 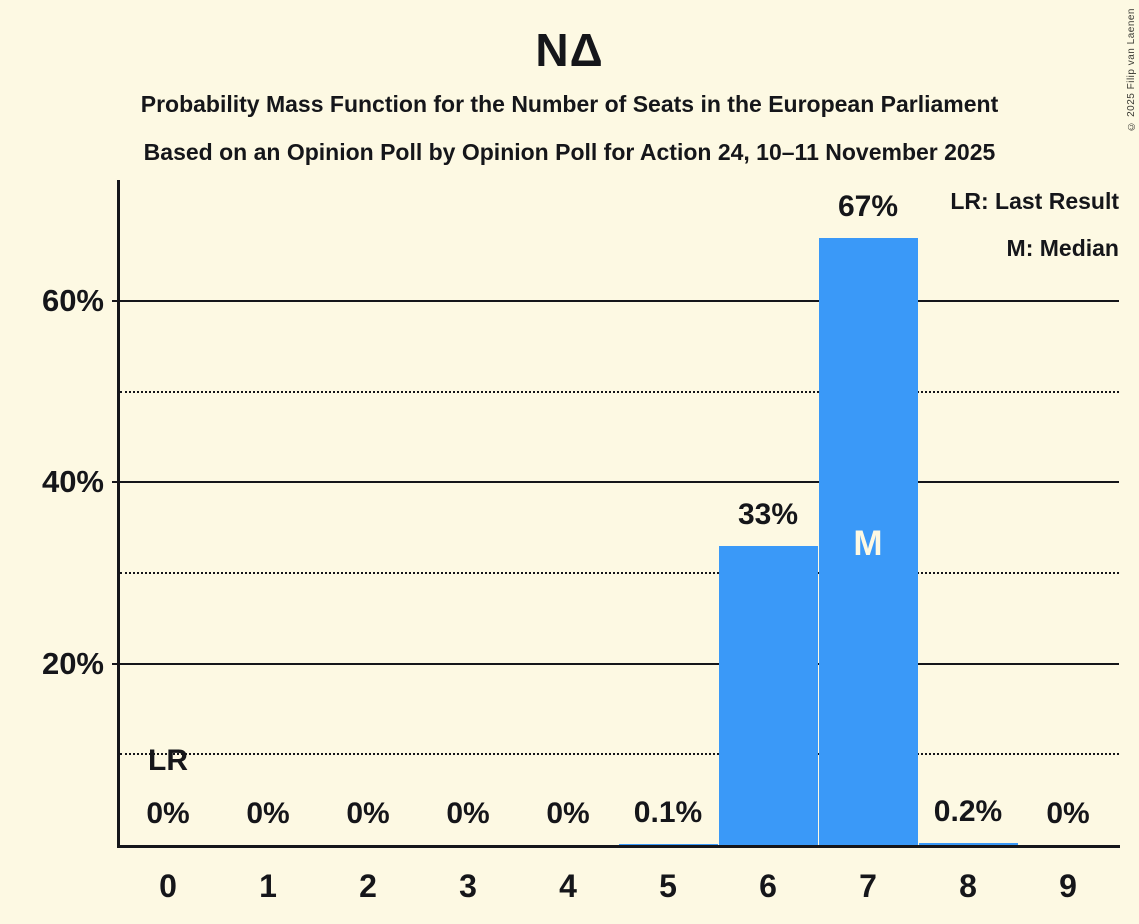 What do you see at coordinates (569, 50) in the screenshot?
I see `chart-title: NΔ` at bounding box center [569, 50].